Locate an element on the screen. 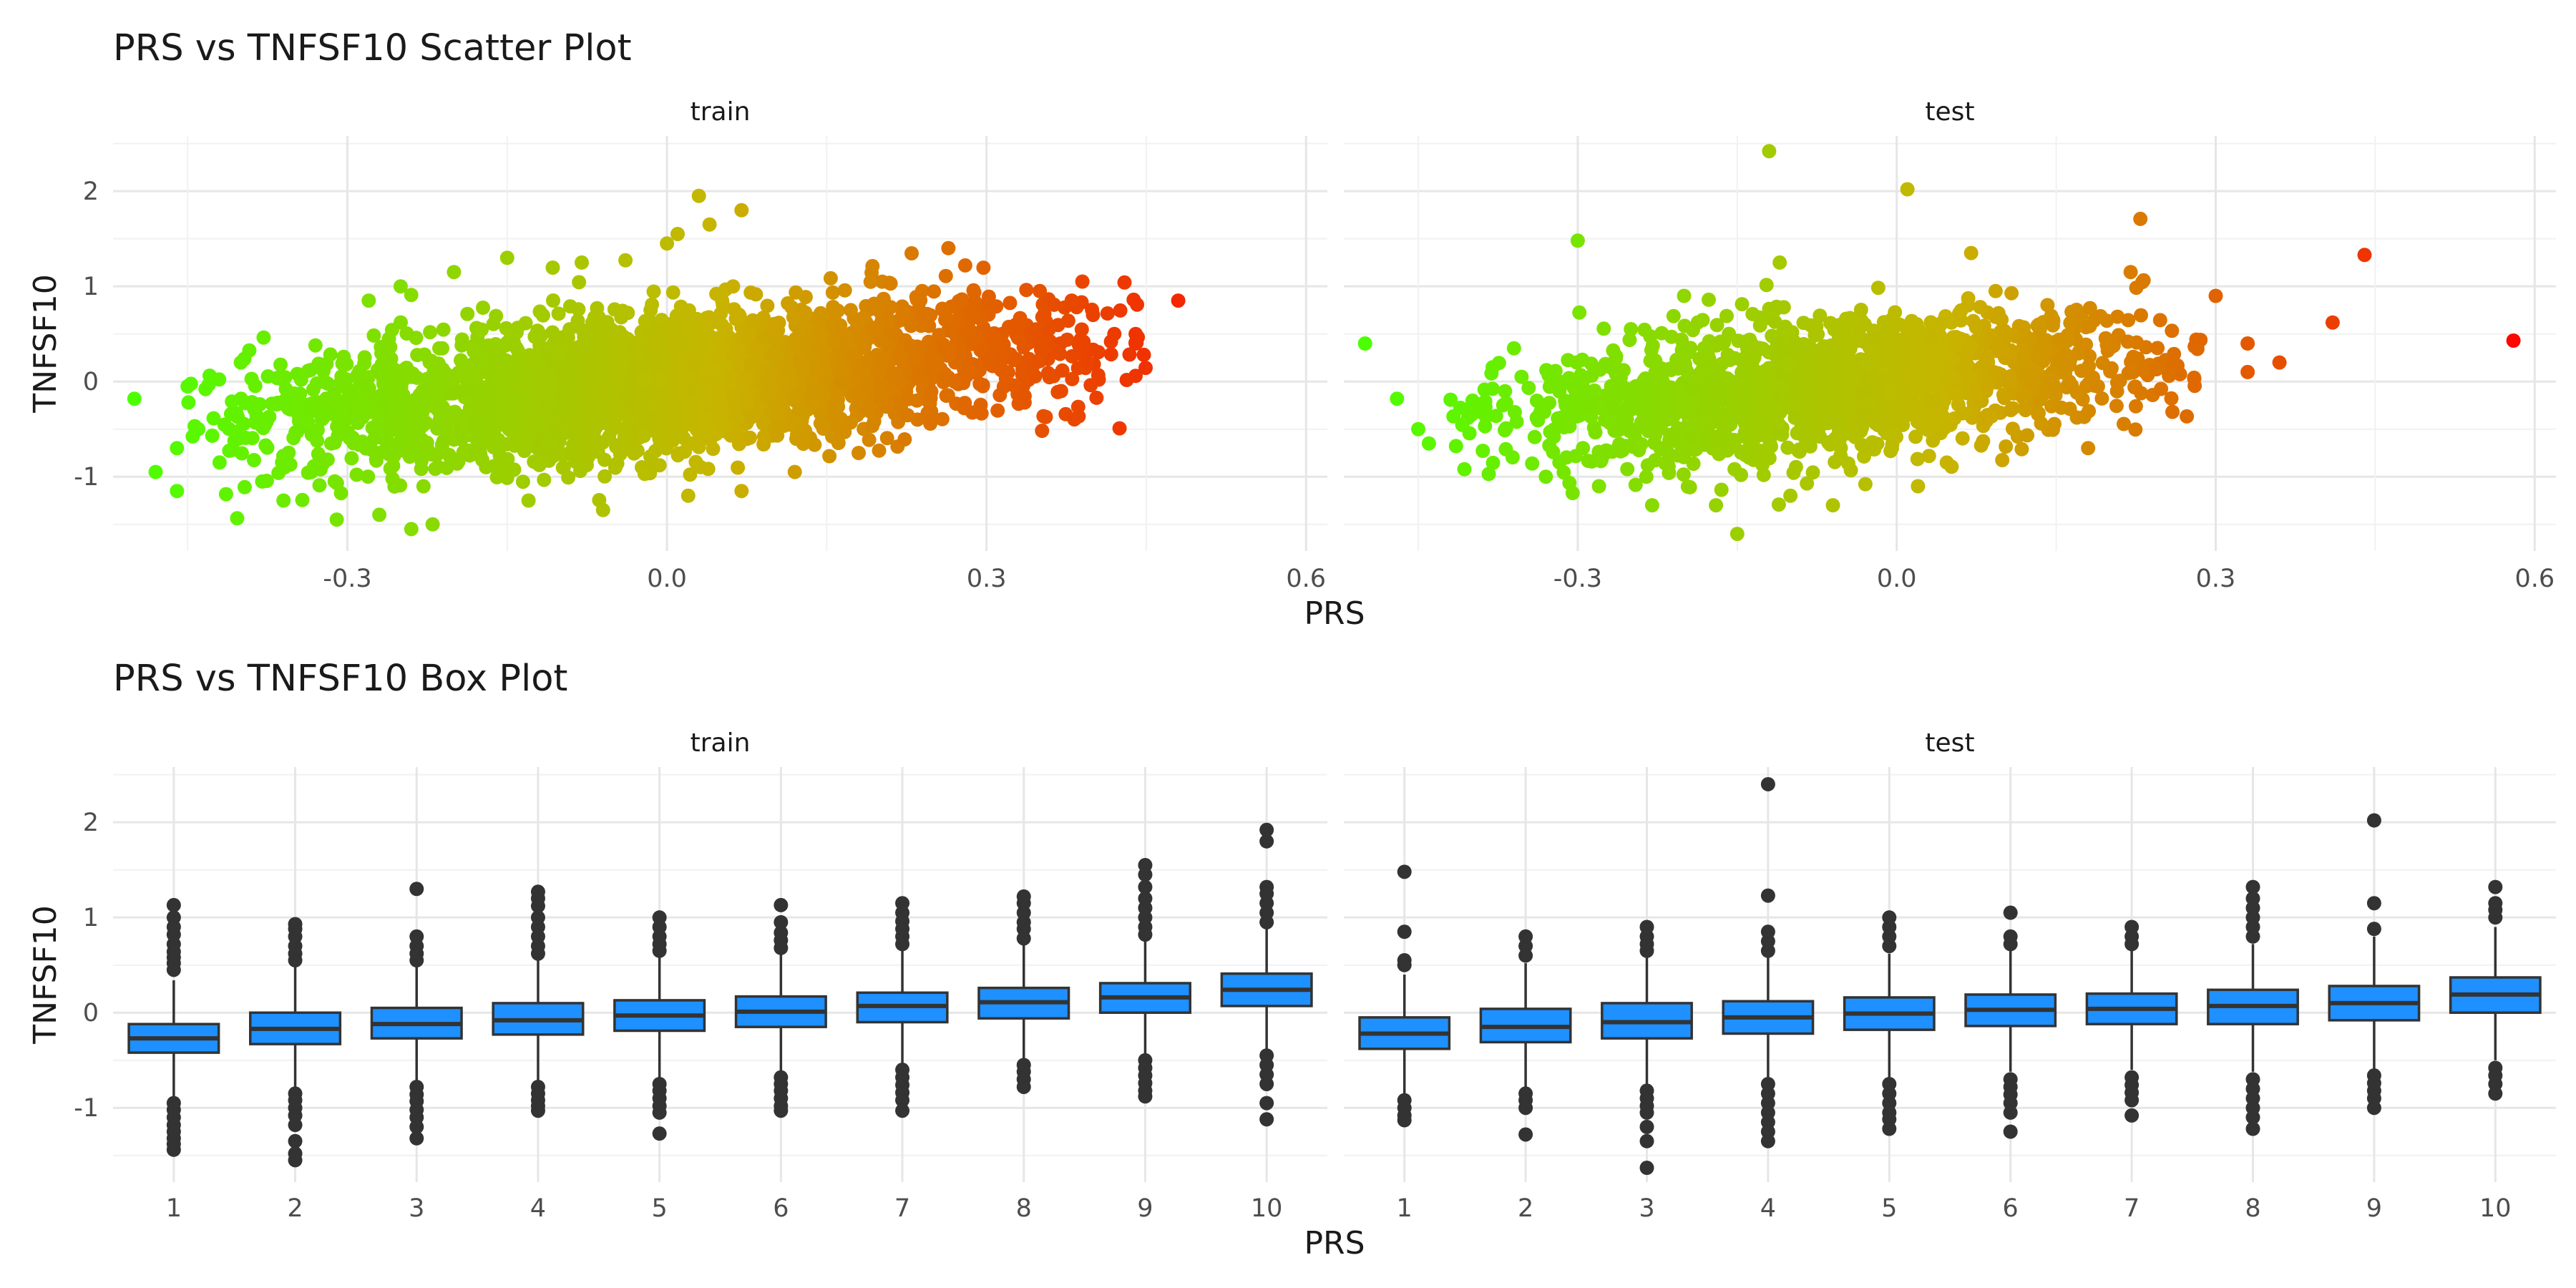 Image resolution: width=2576 pixels, height=1288 pixels. x-tick-label: 1 is located at coordinates (174, 1208).